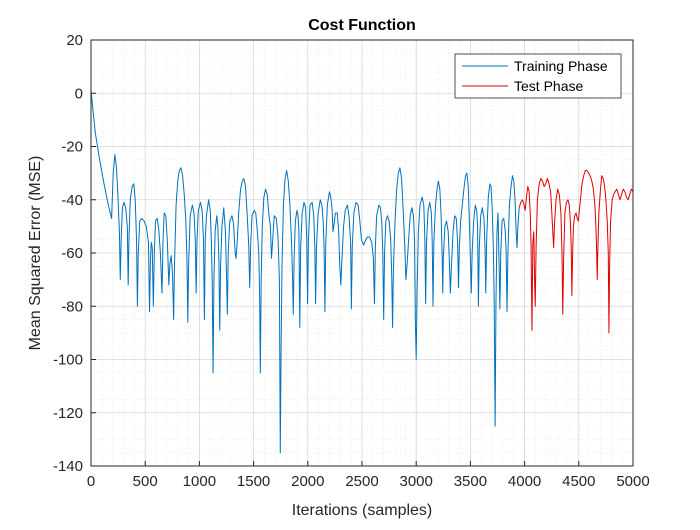 This screenshot has height=530, width=700. I want to click on y-tick-label: -80, so click(72, 306).